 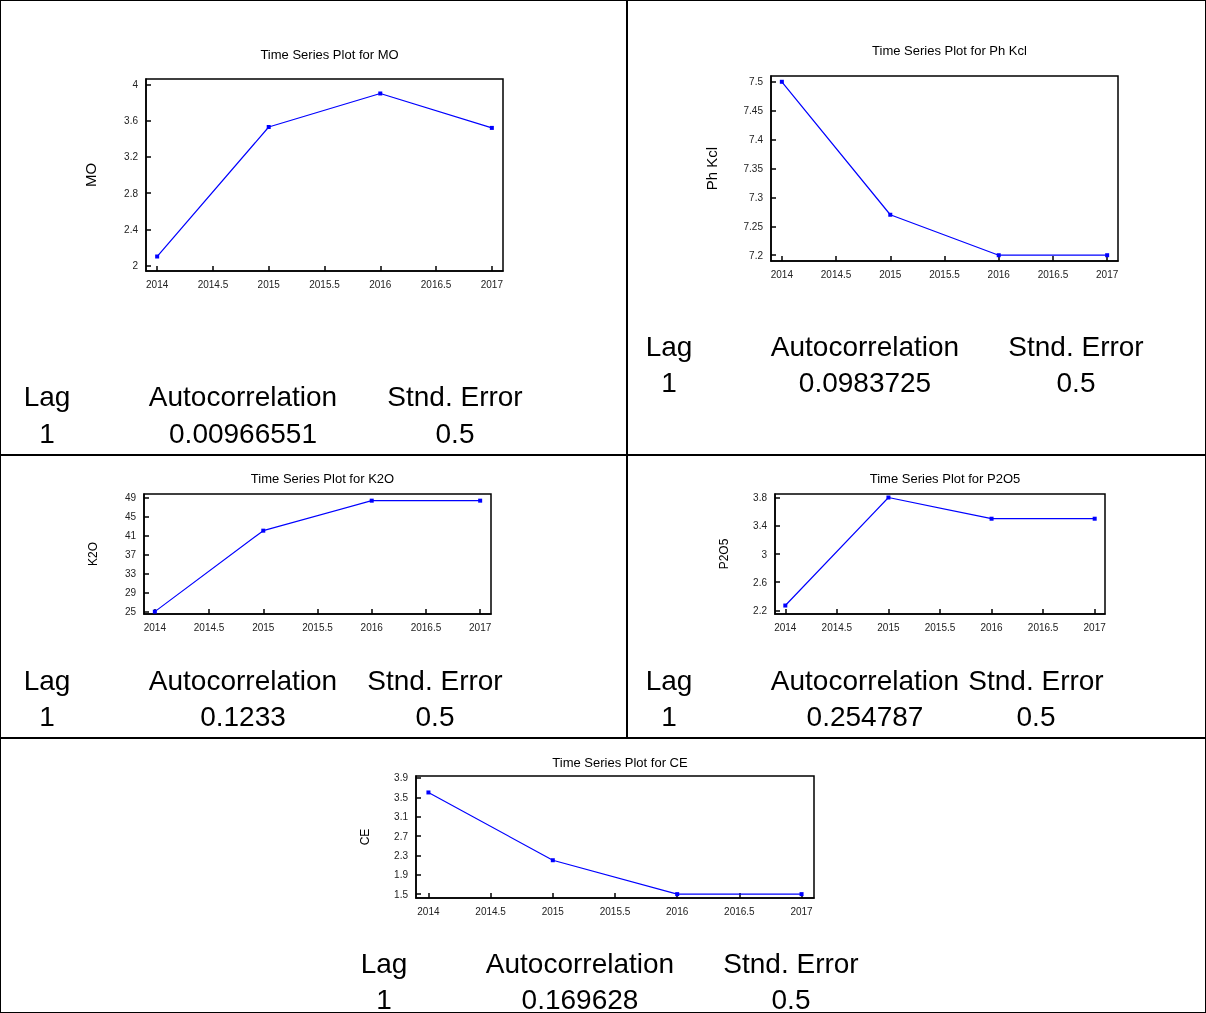 What do you see at coordinates (865, 382) in the screenshot?
I see `text: 0.0983725` at bounding box center [865, 382].